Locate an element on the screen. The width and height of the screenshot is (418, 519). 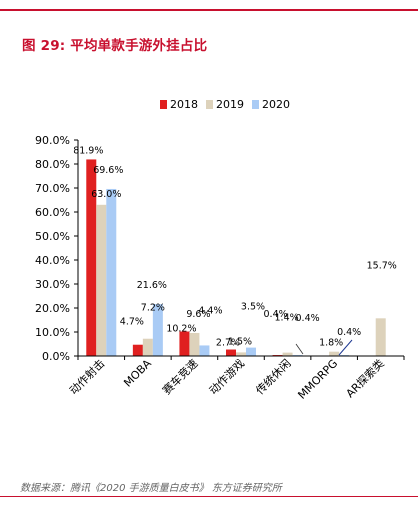
data-label: 2.7% is located at coordinates (228, 343).